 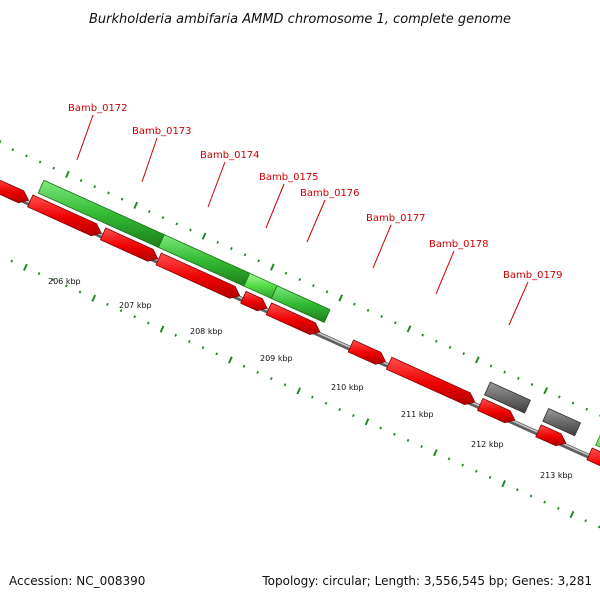 What do you see at coordinates (135, 305) in the screenshot?
I see `kbp-label: 207 kbp` at bounding box center [135, 305].